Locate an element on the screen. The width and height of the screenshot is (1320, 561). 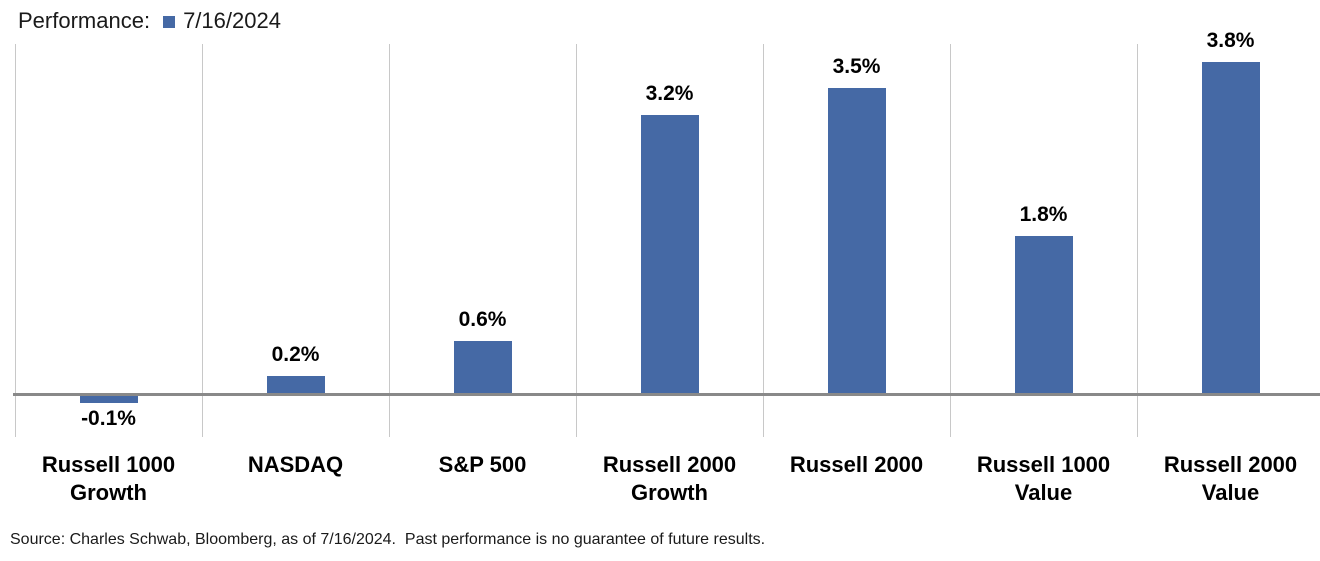
category-label-russell-1000-value: Russell 1000 Value is located at coordinates (1043, 478).